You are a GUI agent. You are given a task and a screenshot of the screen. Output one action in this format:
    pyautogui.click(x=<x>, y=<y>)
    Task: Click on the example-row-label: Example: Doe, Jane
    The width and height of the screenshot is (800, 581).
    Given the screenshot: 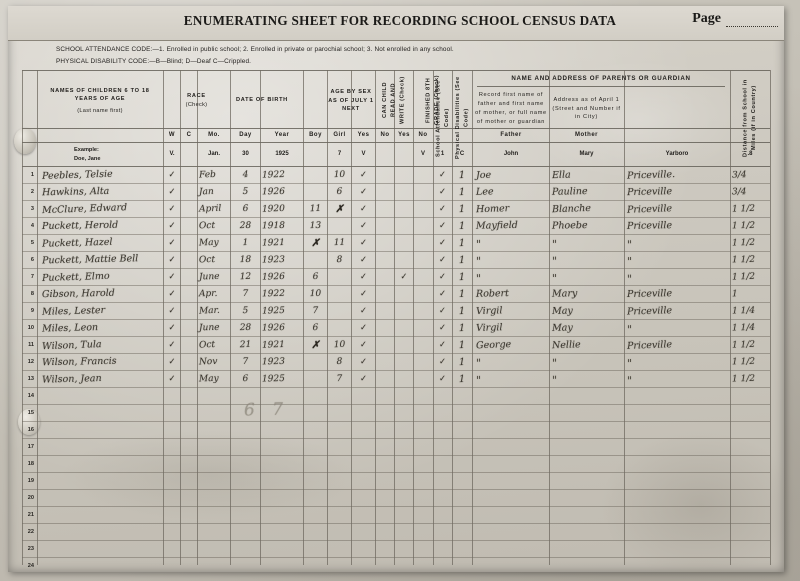 What is the action you would take?
    pyautogui.click(x=87, y=155)
    